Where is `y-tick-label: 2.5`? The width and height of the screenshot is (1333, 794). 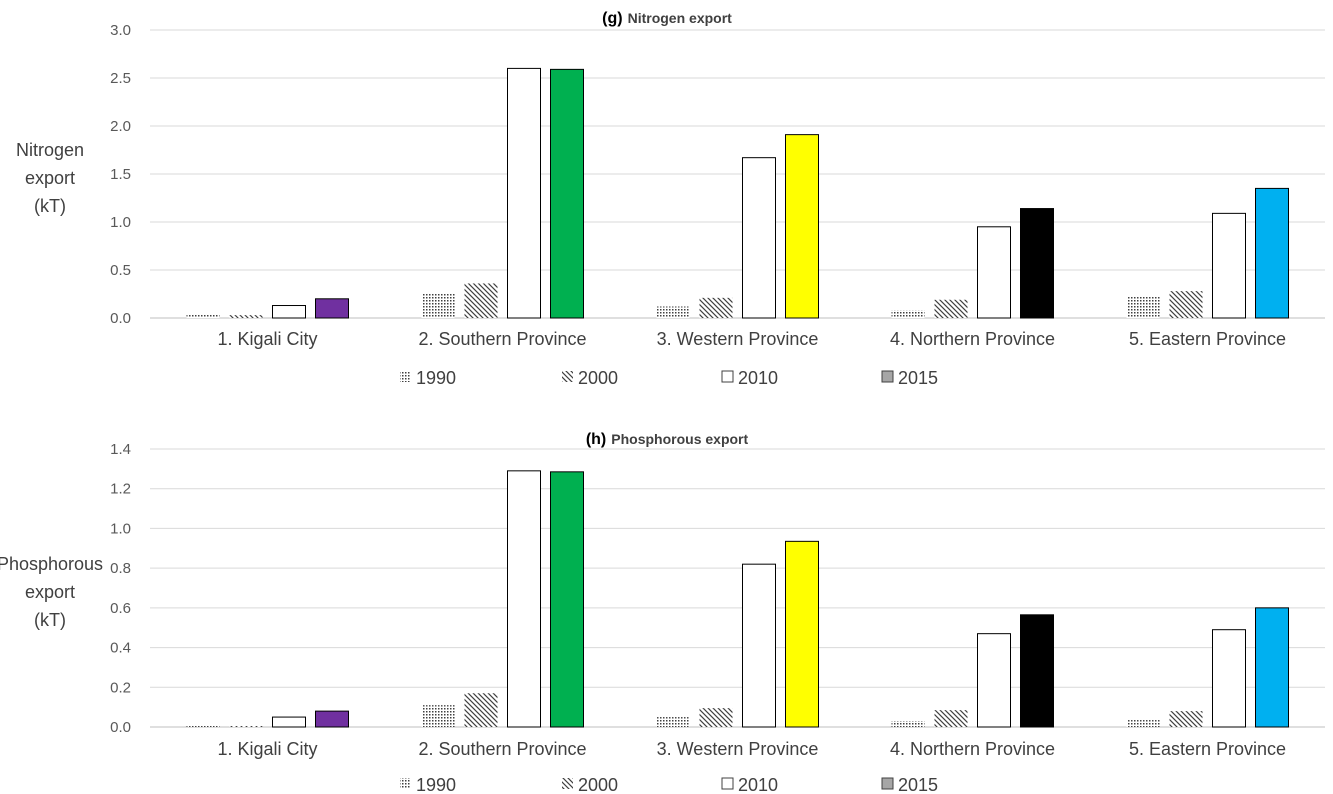
y-tick-label: 2.5 is located at coordinates (120, 78).